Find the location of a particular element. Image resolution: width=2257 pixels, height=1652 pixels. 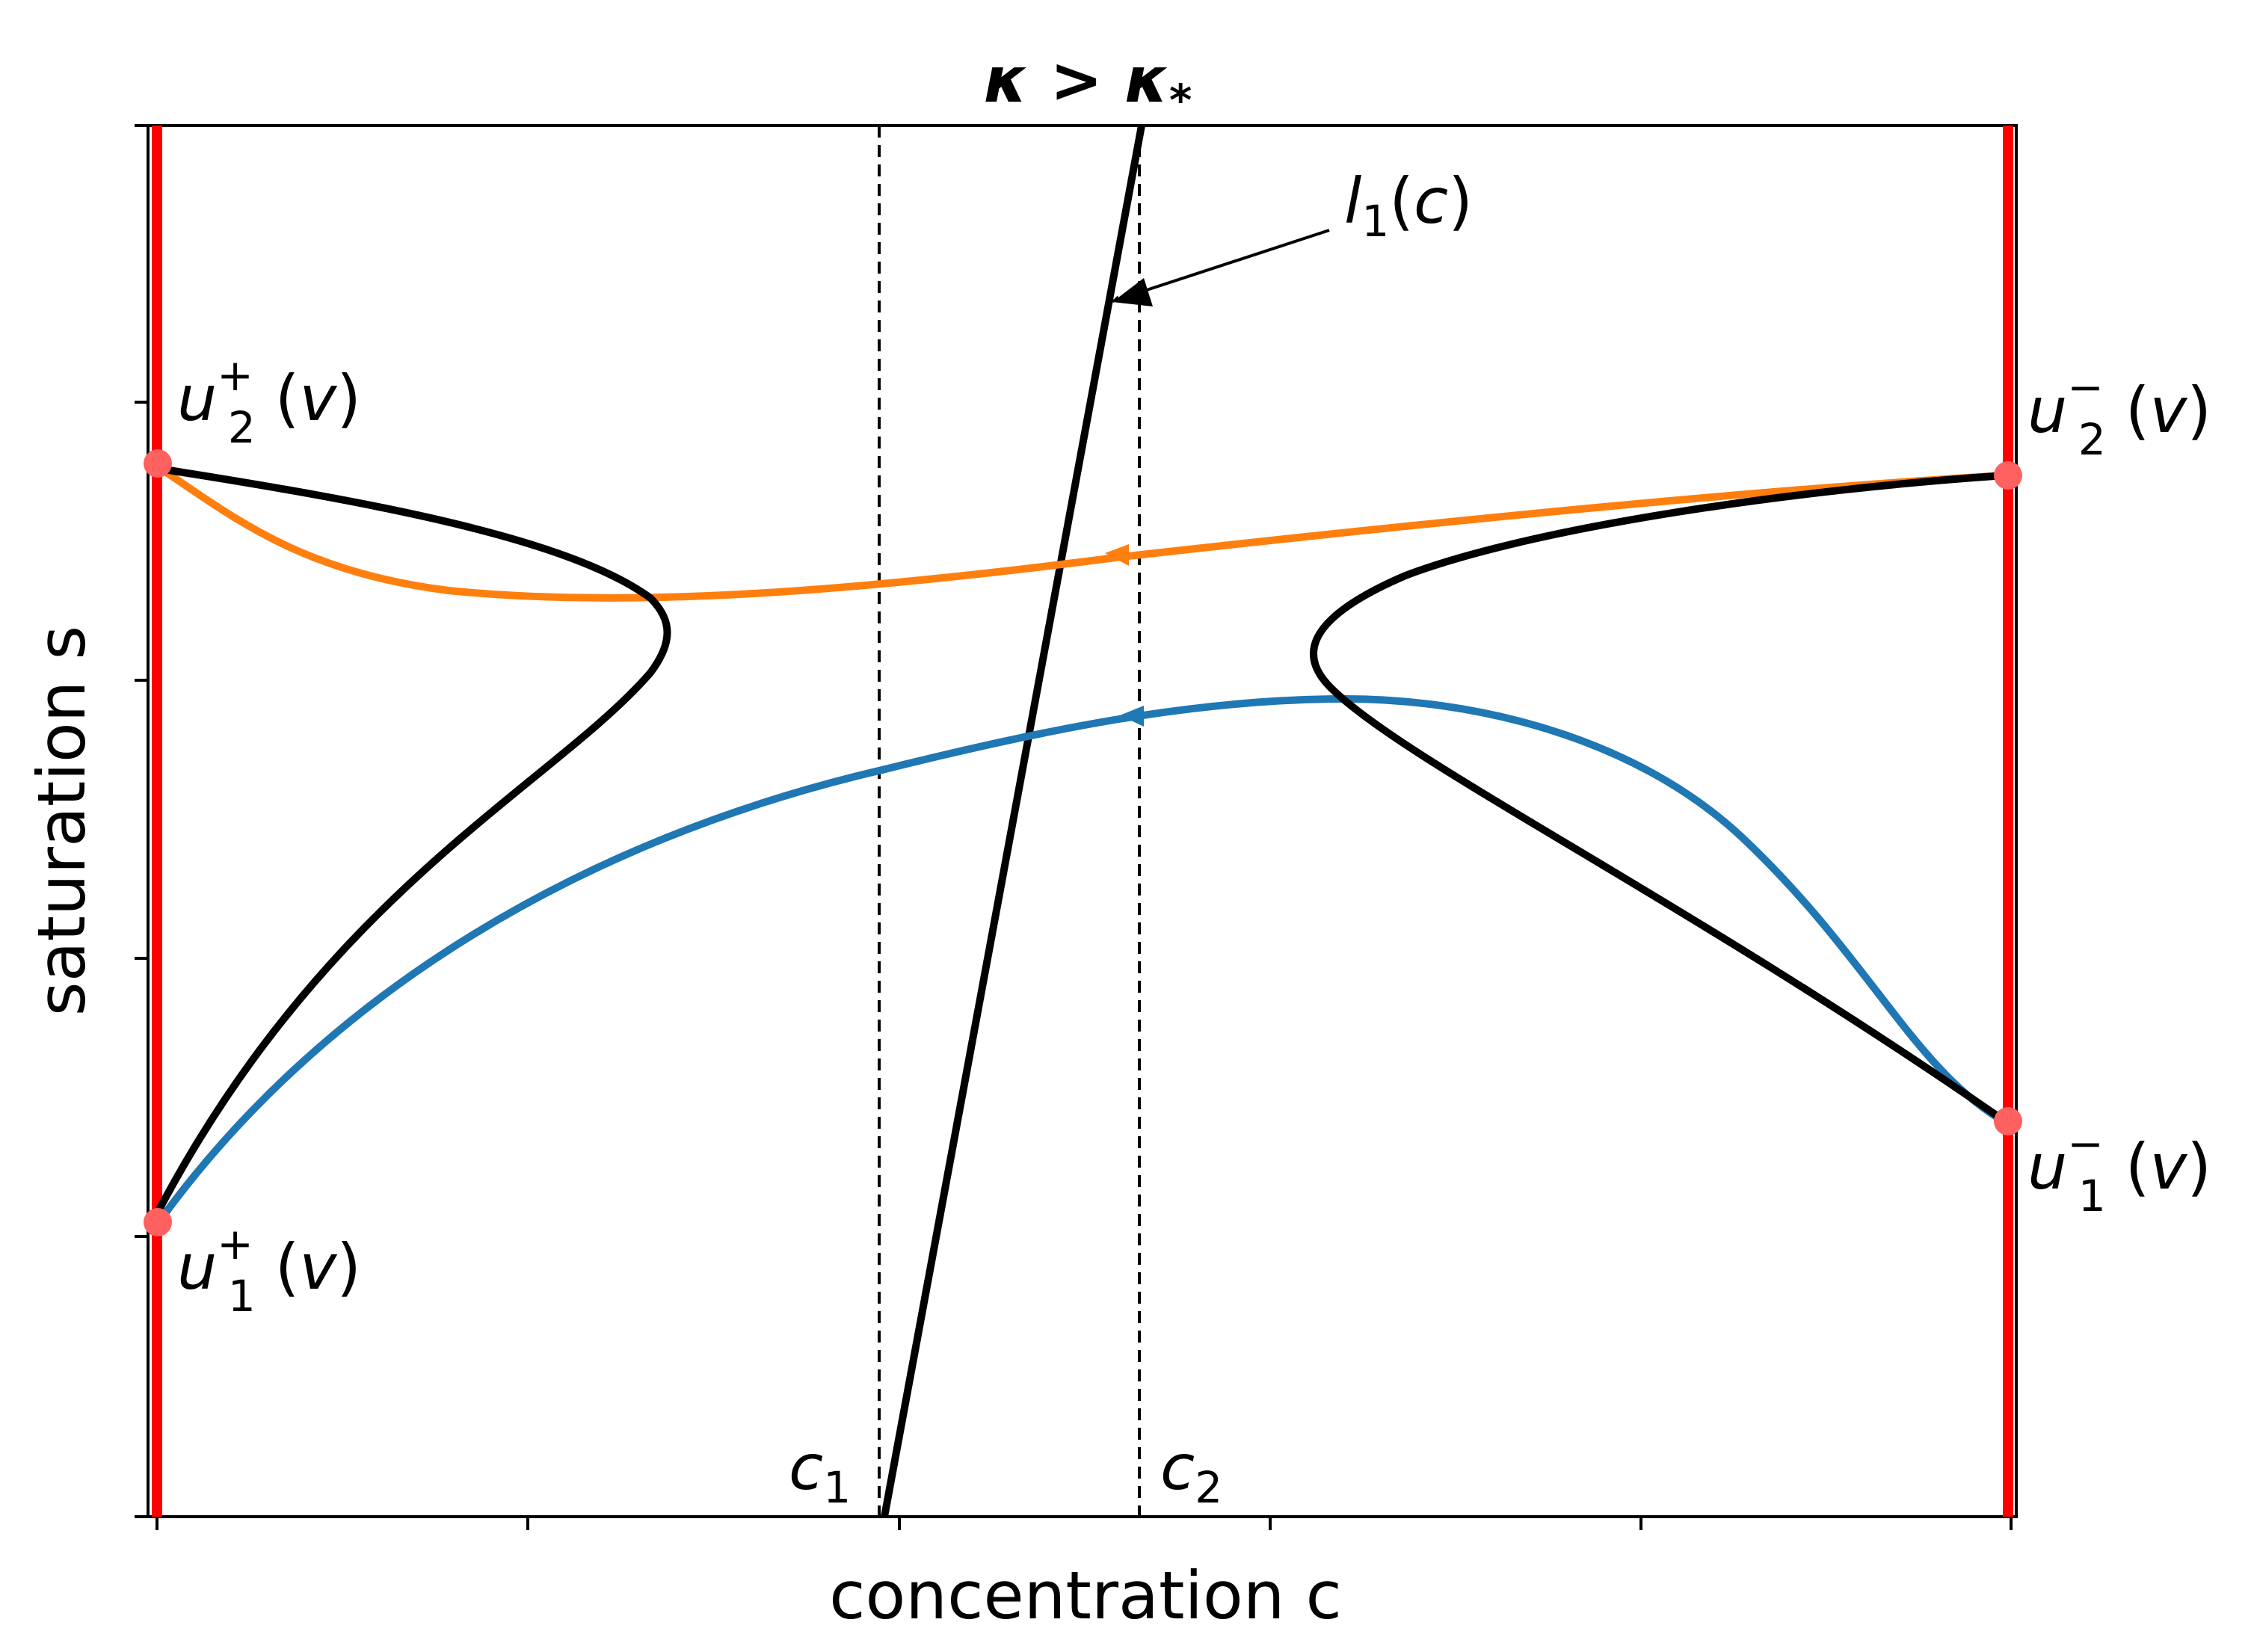

black-curve-right is located at coordinates (1658, 798).